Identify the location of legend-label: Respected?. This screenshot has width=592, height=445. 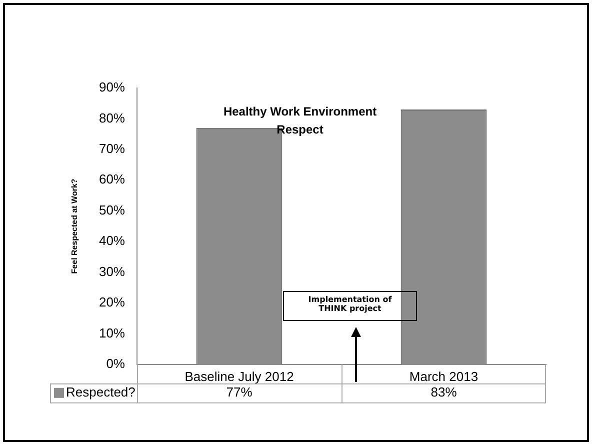
(101, 392).